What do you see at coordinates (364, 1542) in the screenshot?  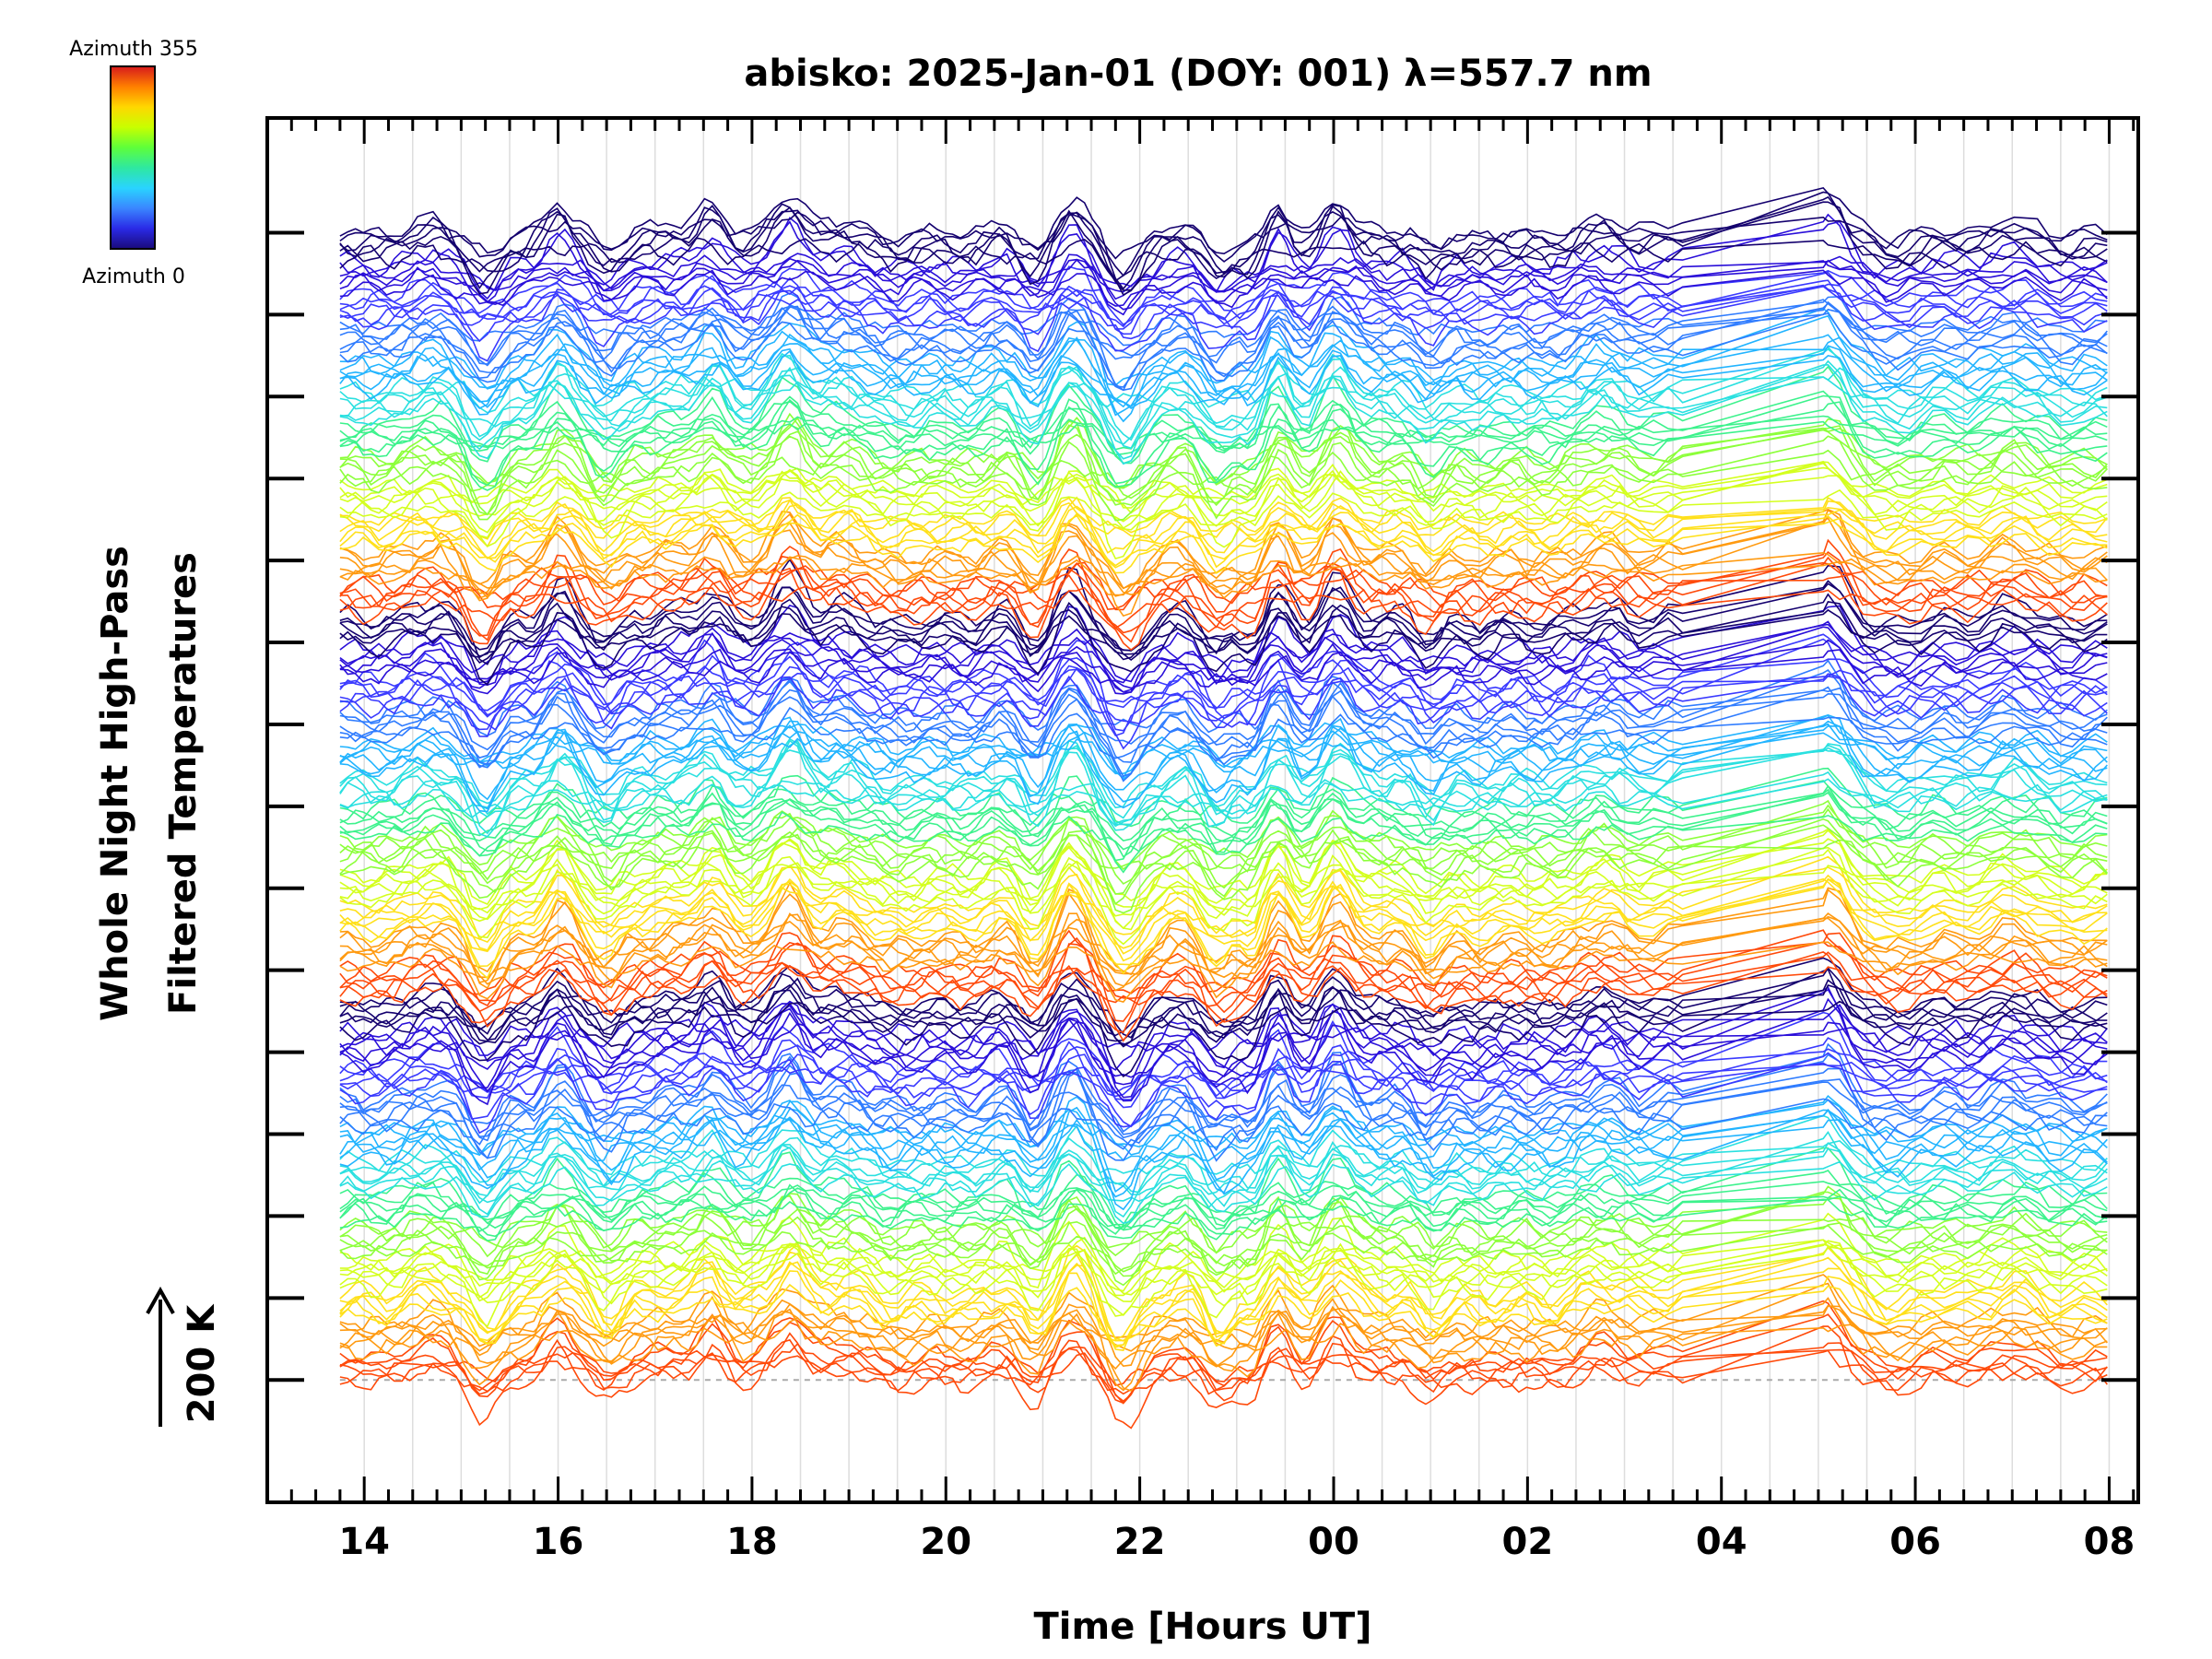 I see `x-tick-label: 14` at bounding box center [364, 1542].